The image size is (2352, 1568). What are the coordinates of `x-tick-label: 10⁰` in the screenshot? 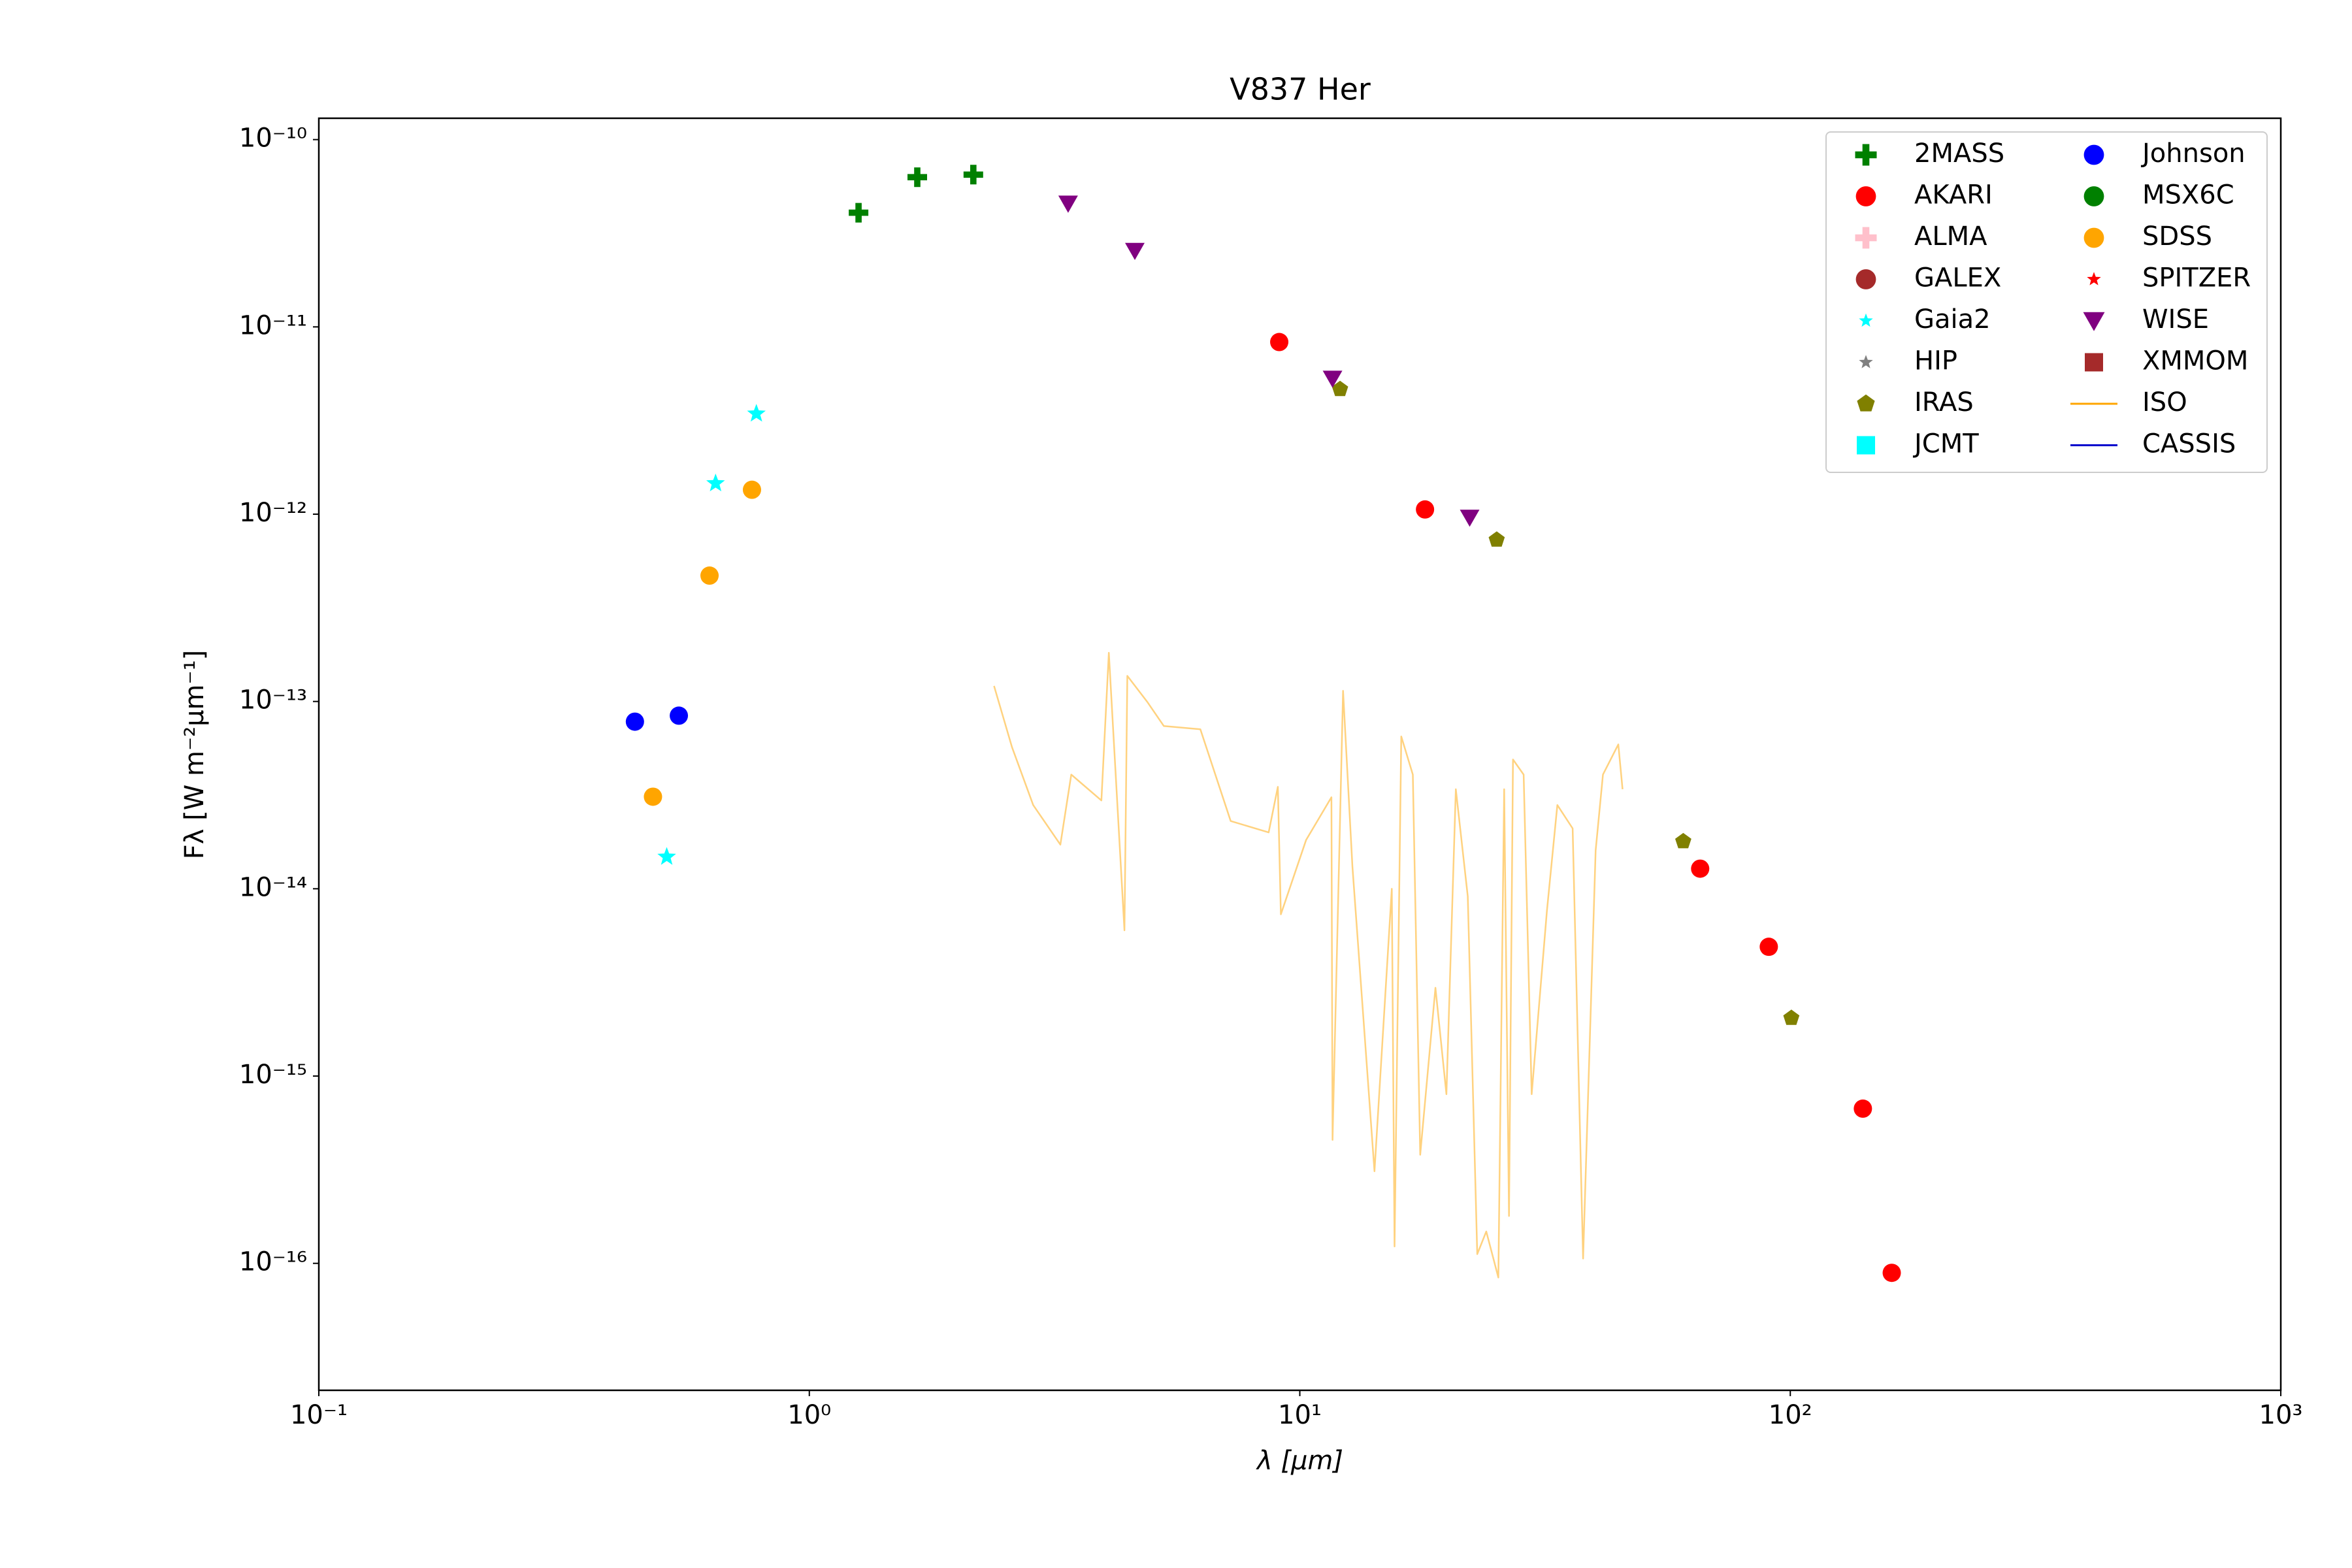 It's located at (809, 1415).